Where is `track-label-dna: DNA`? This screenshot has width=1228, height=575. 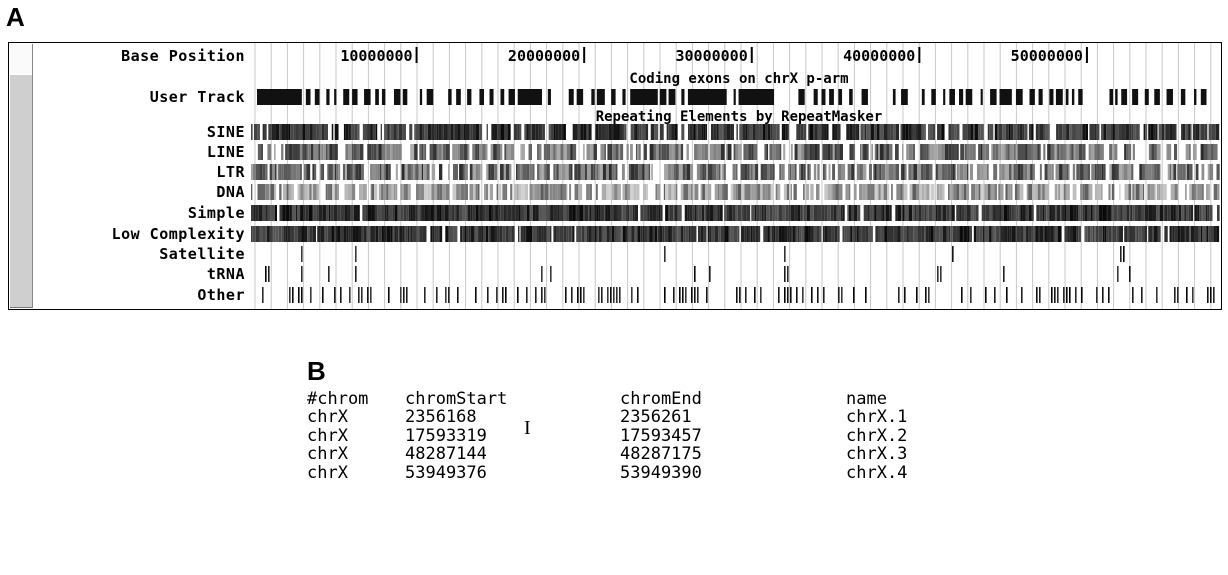 track-label-dna: DNA is located at coordinates (230, 192).